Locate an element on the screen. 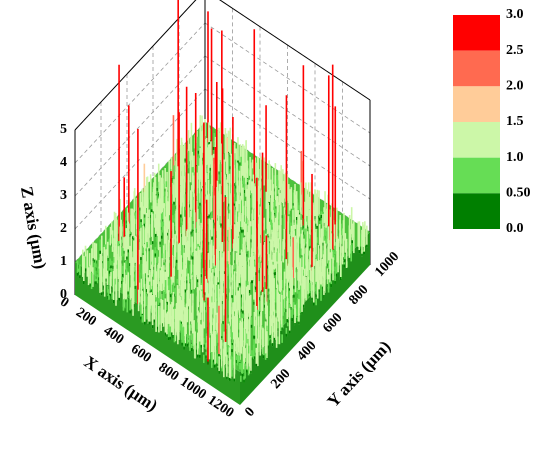  y-tick-label: 0 is located at coordinates (250, 412).